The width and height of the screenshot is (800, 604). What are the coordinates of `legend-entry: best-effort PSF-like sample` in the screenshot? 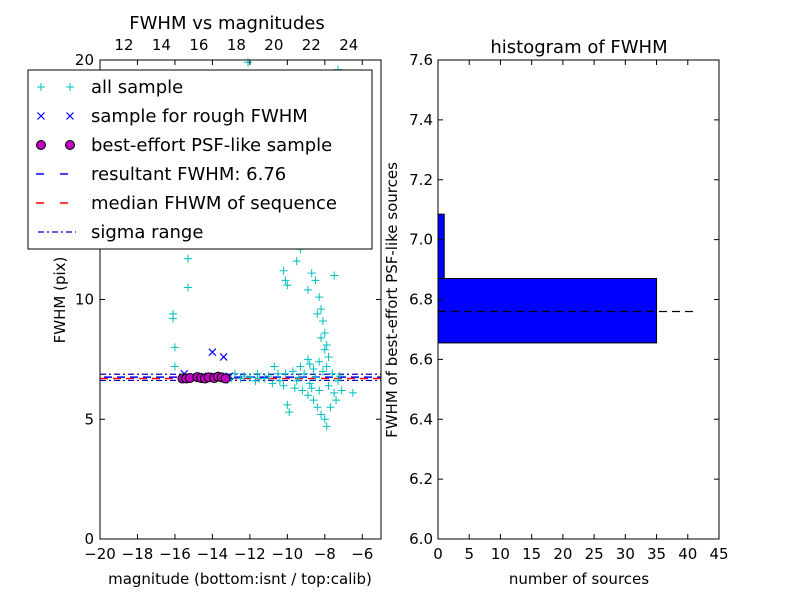 It's located at (184, 145).